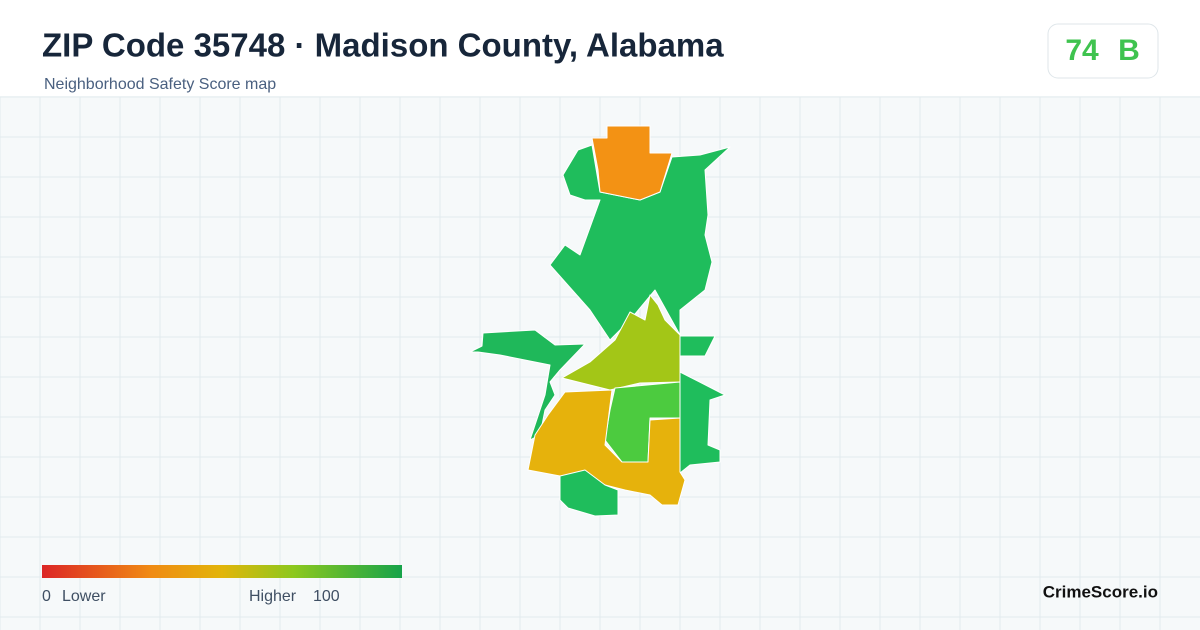 This screenshot has height=630, width=1200. What do you see at coordinates (1103, 51) in the screenshot?
I see `score-badge` at bounding box center [1103, 51].